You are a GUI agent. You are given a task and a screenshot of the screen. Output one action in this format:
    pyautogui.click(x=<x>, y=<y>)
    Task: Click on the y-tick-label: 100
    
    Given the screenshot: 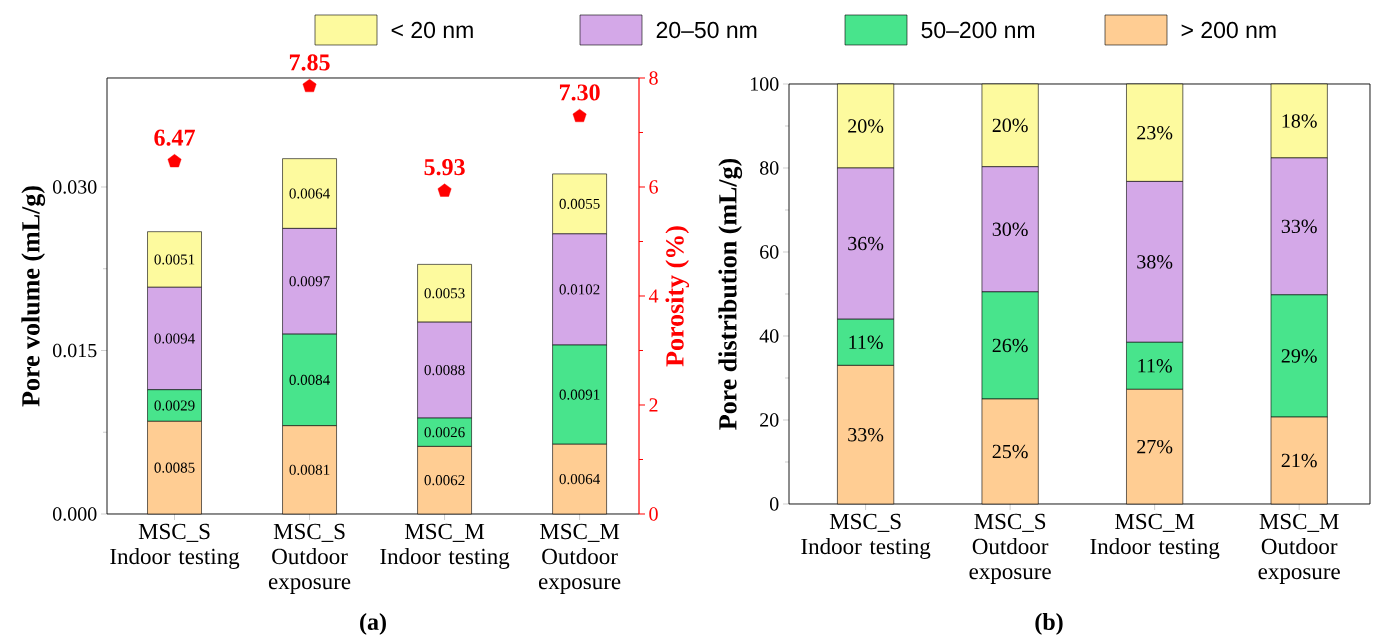 What is the action you would take?
    pyautogui.click(x=764, y=84)
    